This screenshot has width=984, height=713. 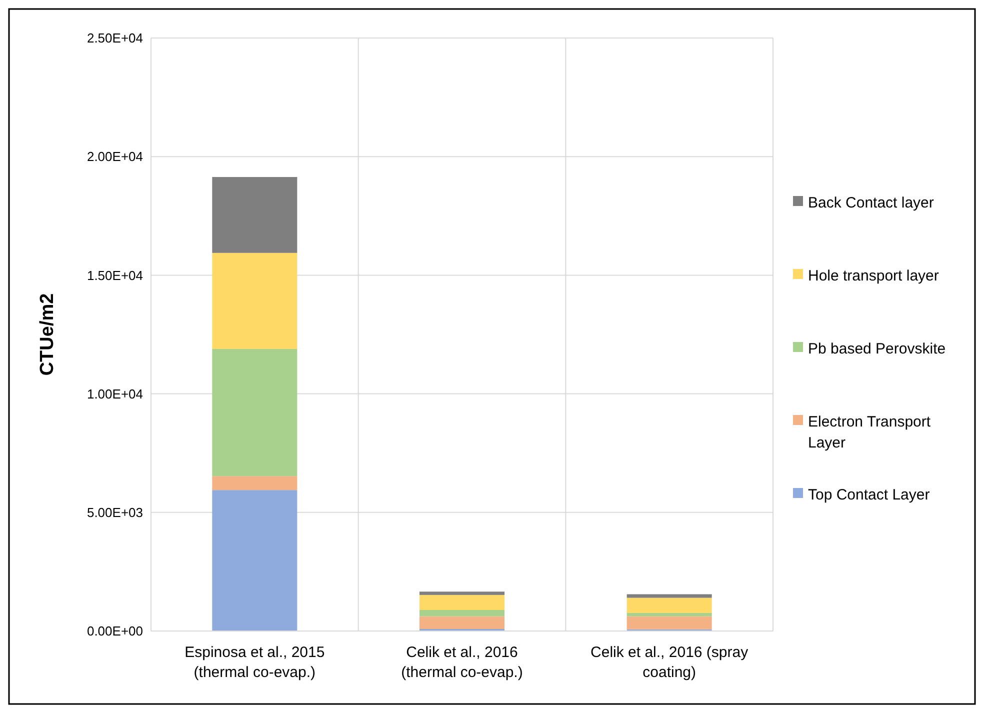 I want to click on y-tick-label: 0.00E+00, so click(x=114, y=631).